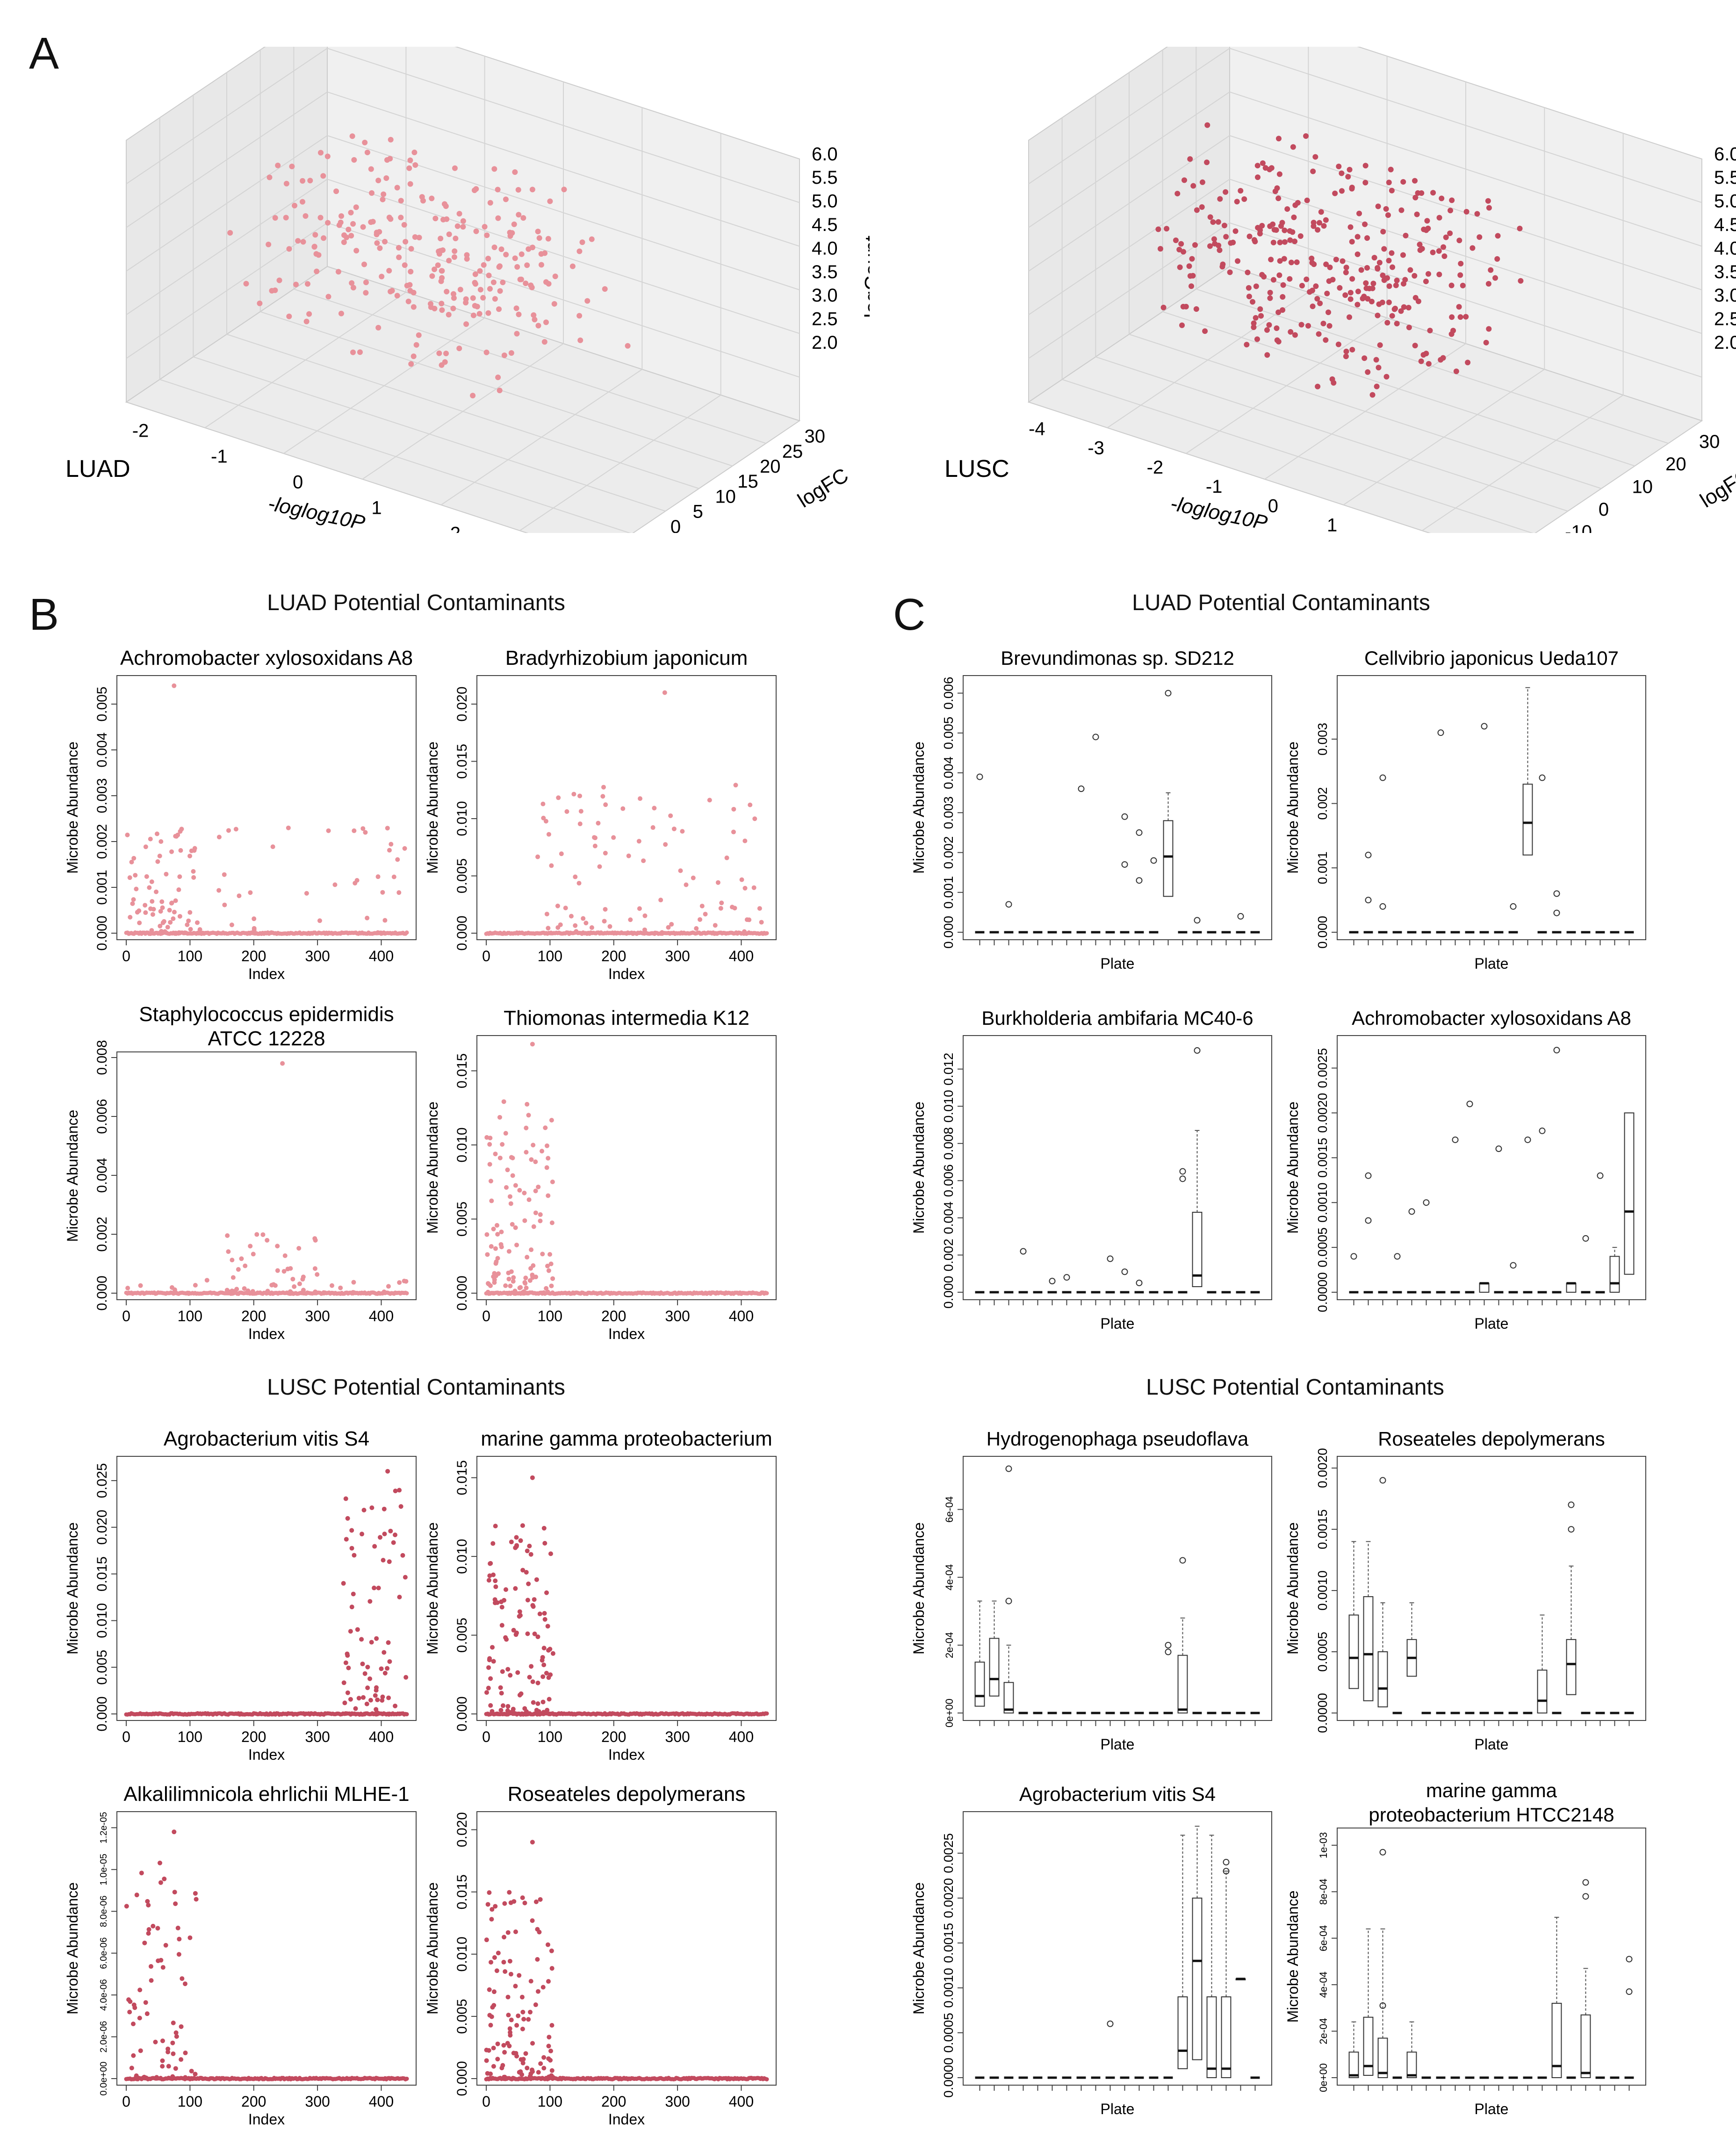  What do you see at coordinates (825, 155) in the screenshot?
I see `z-tick-label: 6.0` at bounding box center [825, 155].